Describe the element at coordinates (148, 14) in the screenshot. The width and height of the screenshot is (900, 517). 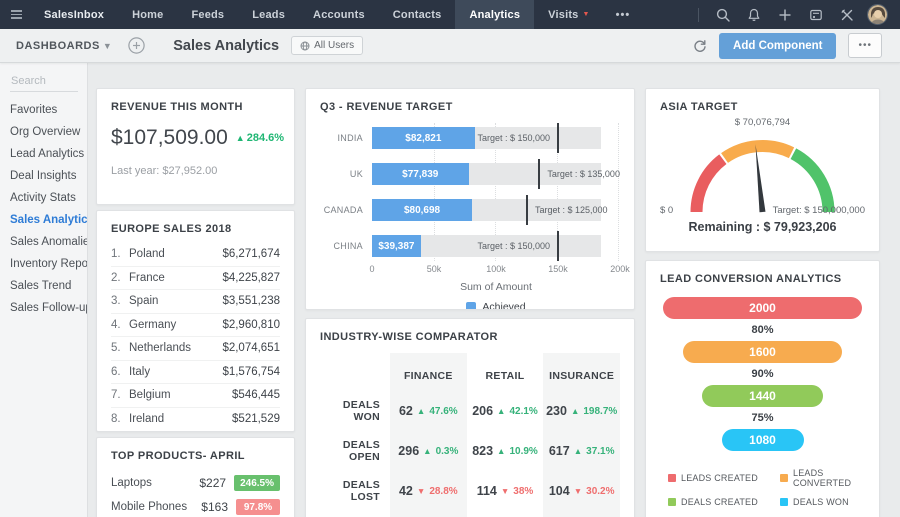
I see `nav-tab-home: Home` at that location.